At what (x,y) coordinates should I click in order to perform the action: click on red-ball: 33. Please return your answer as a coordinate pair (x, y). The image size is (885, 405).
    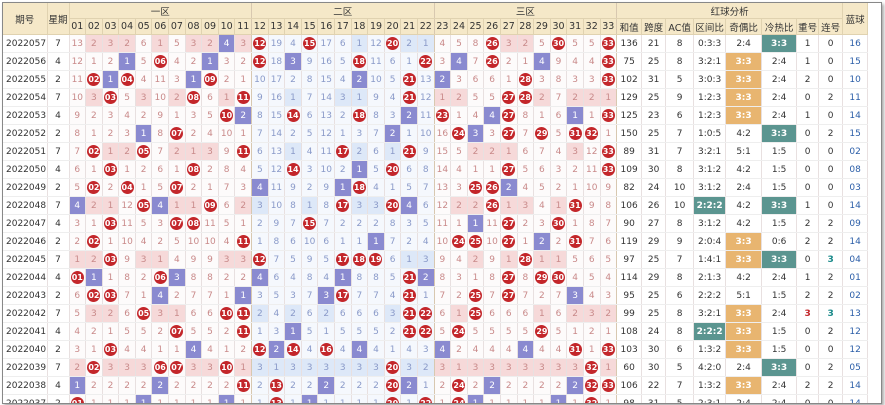
    Looking at the image, I should click on (608, 349).